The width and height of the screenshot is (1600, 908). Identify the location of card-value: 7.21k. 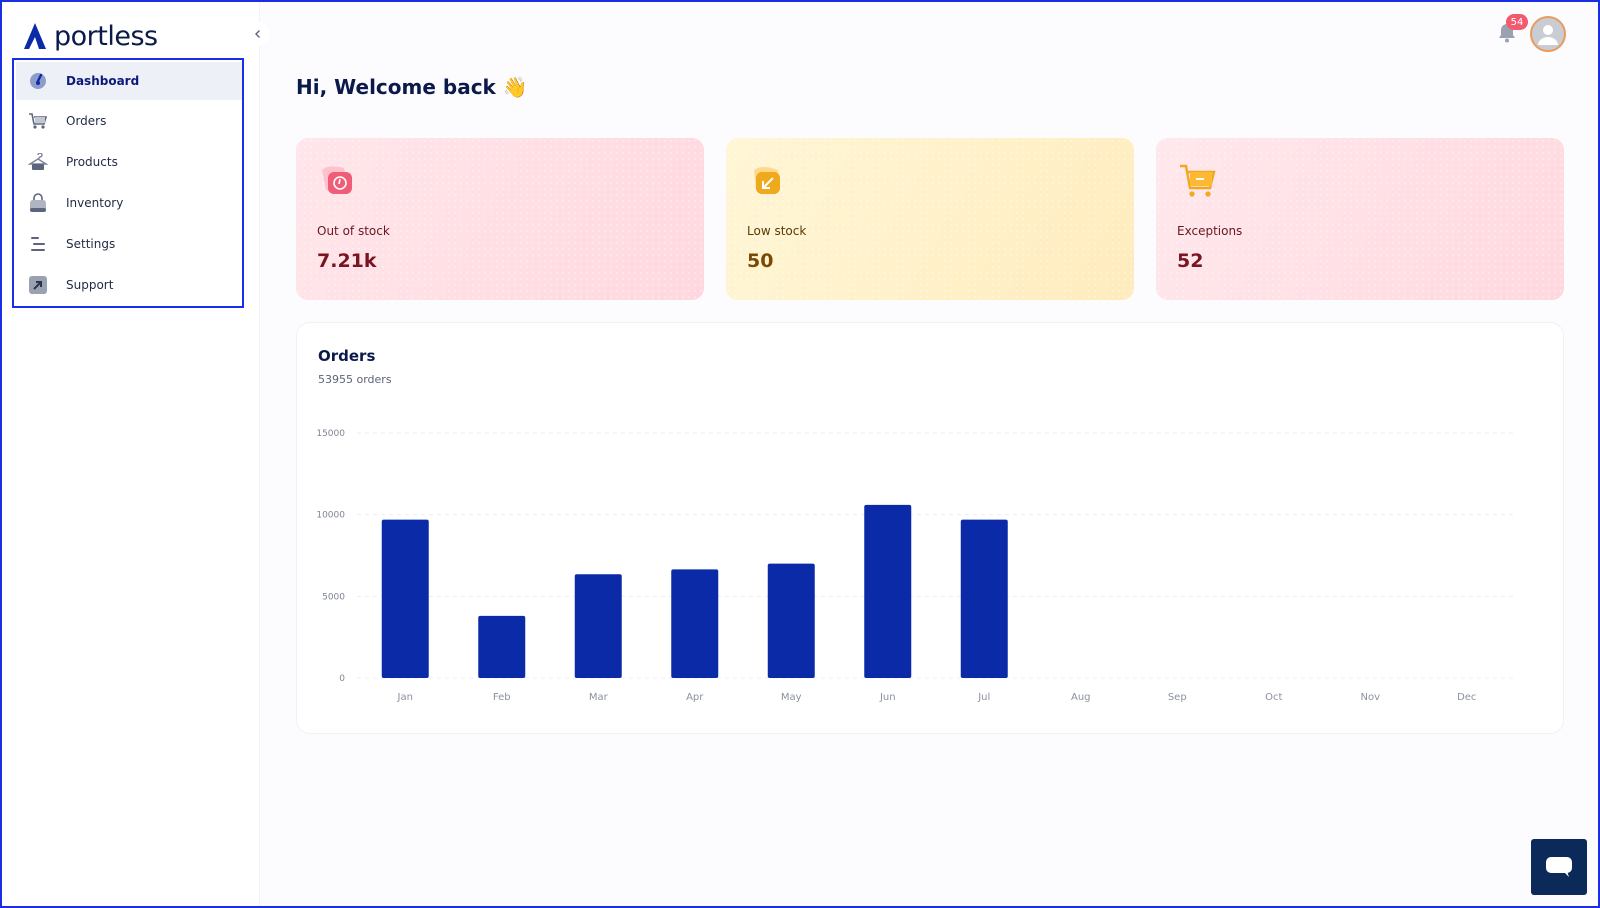
(347, 261).